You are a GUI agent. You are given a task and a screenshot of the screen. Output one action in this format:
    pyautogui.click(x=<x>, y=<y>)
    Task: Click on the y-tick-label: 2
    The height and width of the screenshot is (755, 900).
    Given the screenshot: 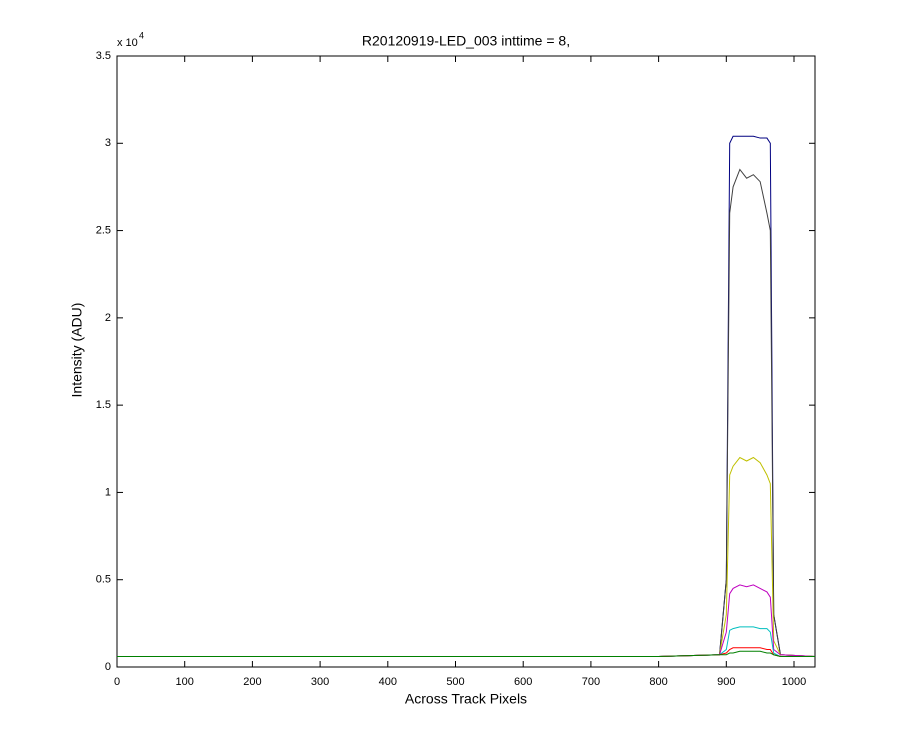 What is the action you would take?
    pyautogui.click(x=108, y=318)
    